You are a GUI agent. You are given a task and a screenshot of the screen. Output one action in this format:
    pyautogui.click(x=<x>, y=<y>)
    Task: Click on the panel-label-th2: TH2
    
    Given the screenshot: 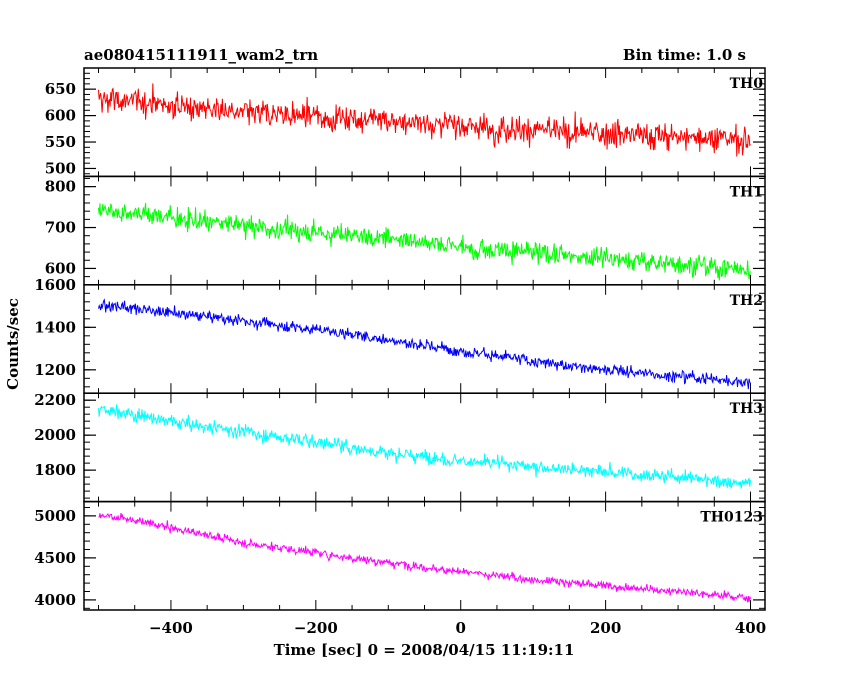 What is the action you would take?
    pyautogui.click(x=746, y=301)
    